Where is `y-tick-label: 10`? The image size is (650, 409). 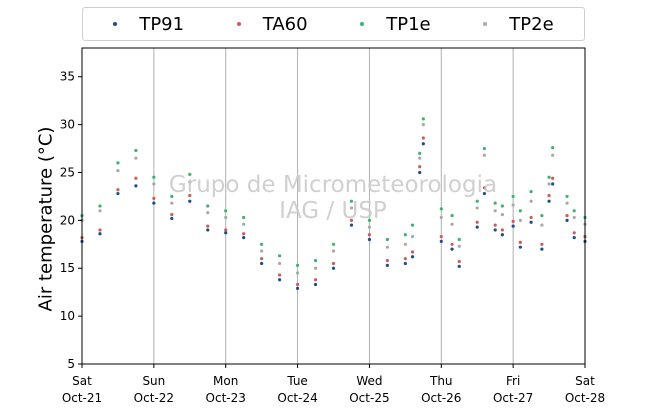 y-tick-label: 10 is located at coordinates (67, 316).